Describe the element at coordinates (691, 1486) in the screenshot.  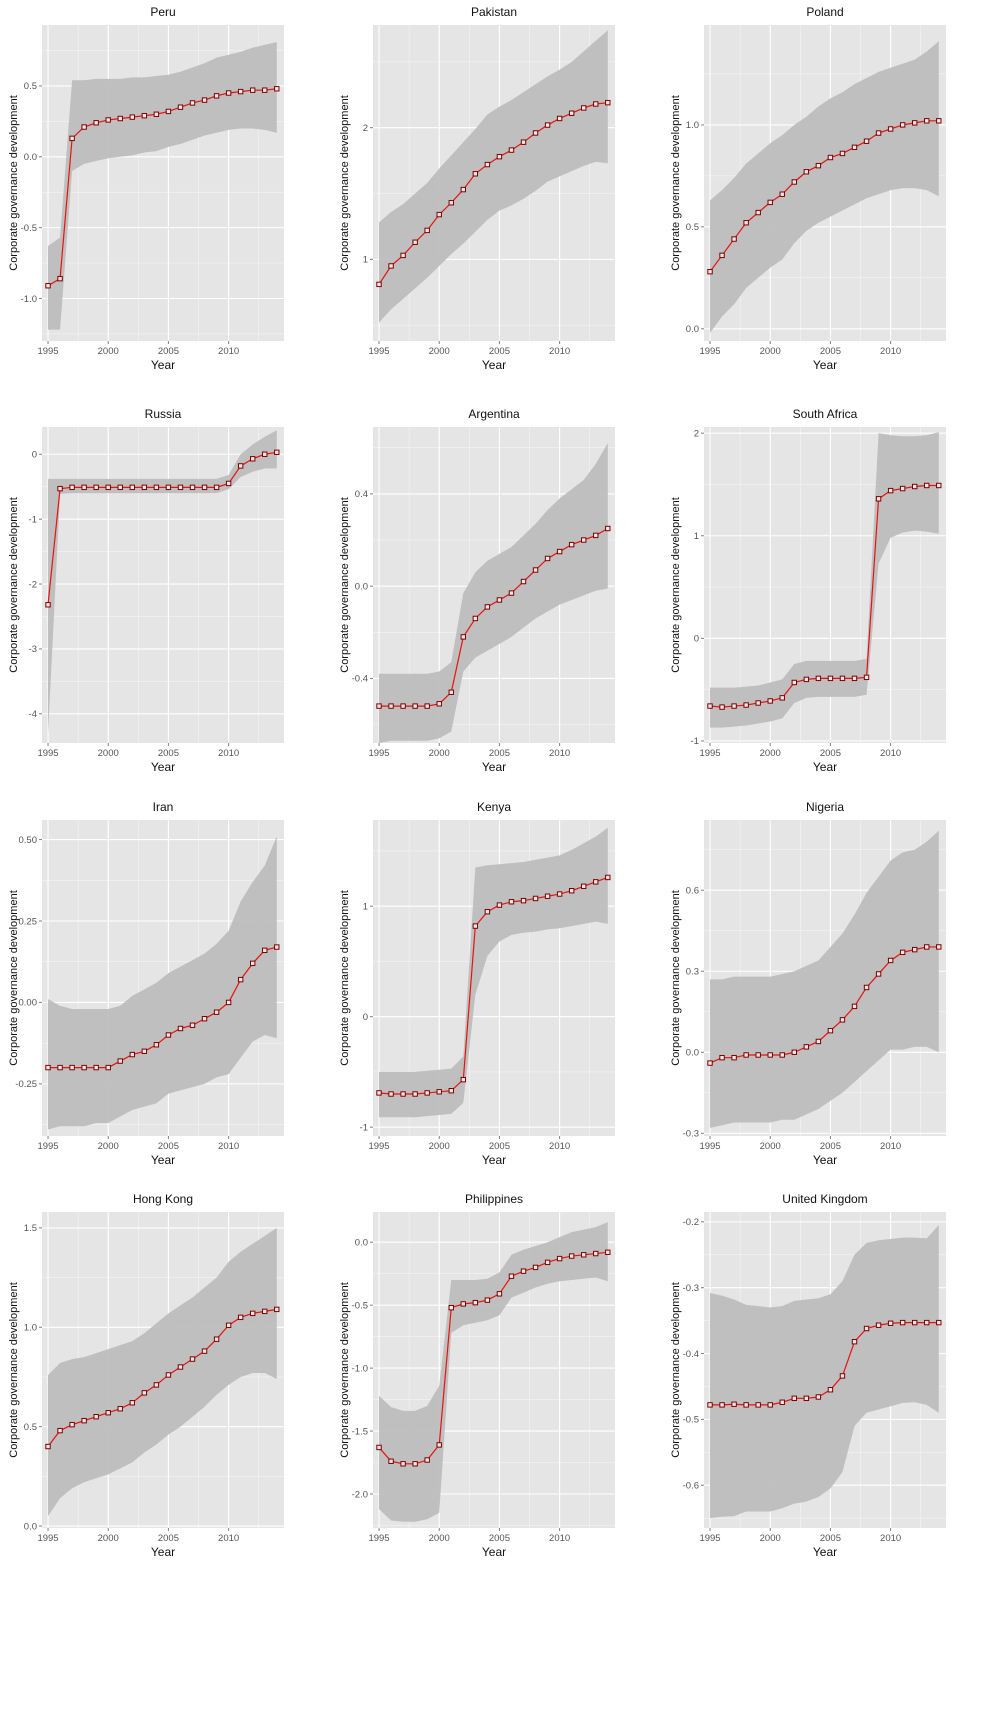
I see `y-tick-label: -0.6` at that location.